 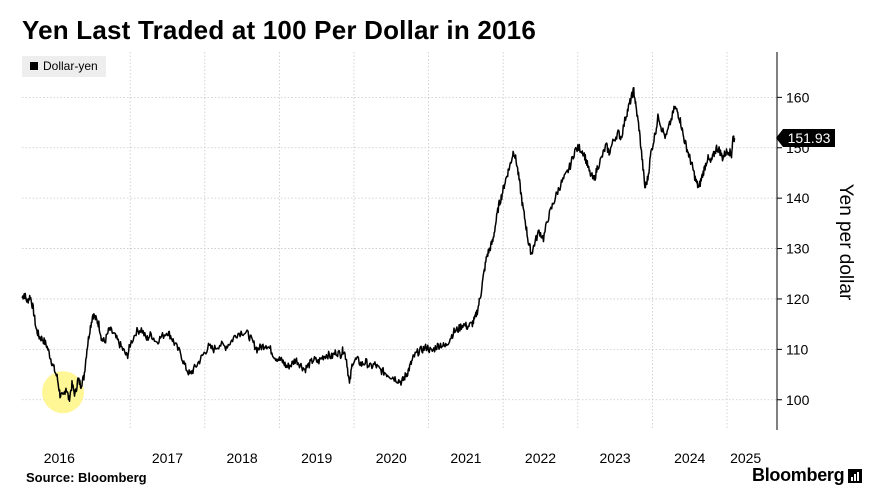 I want to click on legend: Dollar-yen, so click(x=64, y=66).